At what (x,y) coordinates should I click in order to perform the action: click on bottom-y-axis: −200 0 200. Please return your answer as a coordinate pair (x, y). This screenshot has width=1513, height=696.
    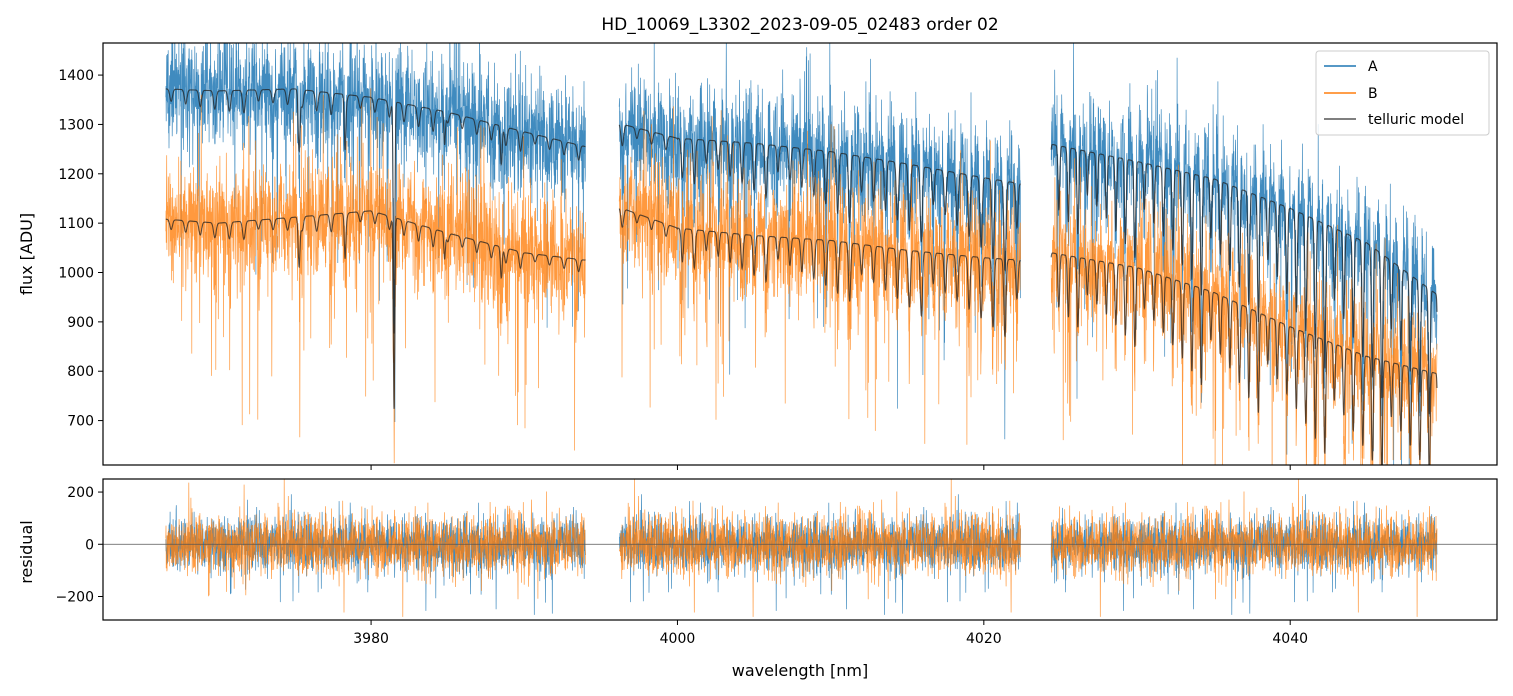
    Looking at the image, I should click on (79, 545).